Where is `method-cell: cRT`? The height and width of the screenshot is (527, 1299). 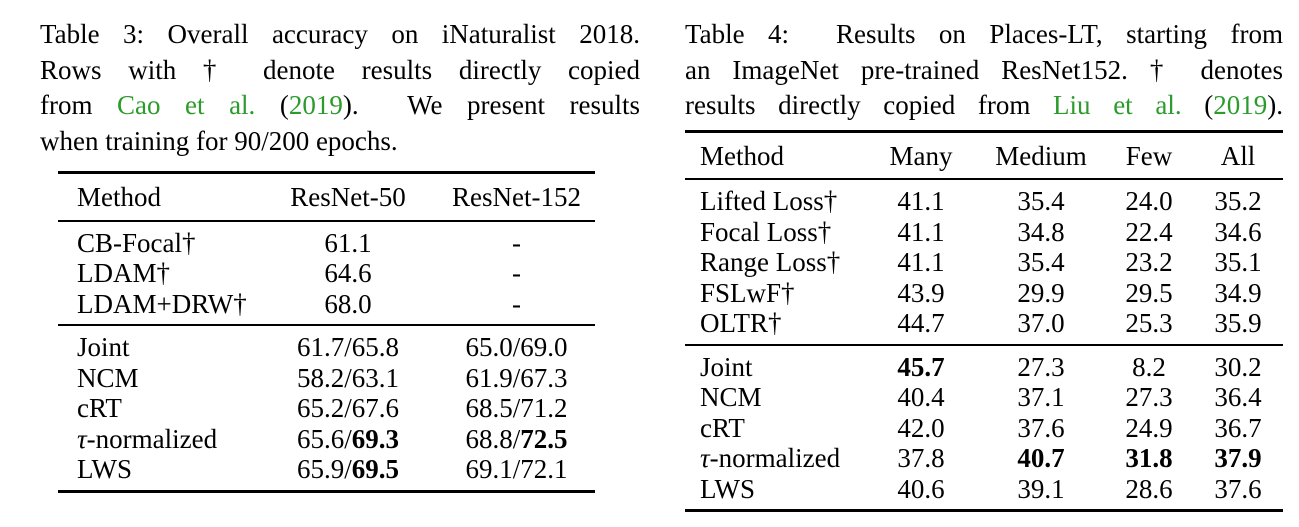 method-cell: cRT is located at coordinates (775, 428).